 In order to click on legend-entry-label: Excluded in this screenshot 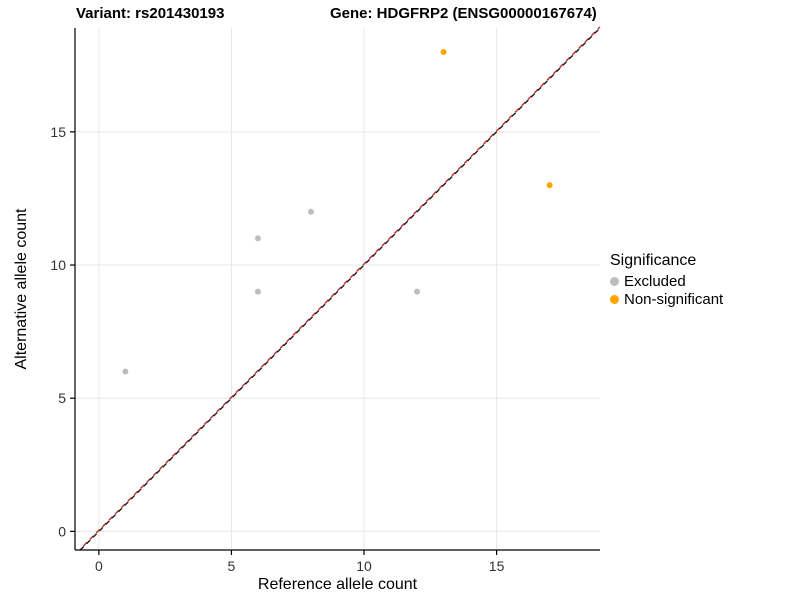, I will do `click(655, 281)`.